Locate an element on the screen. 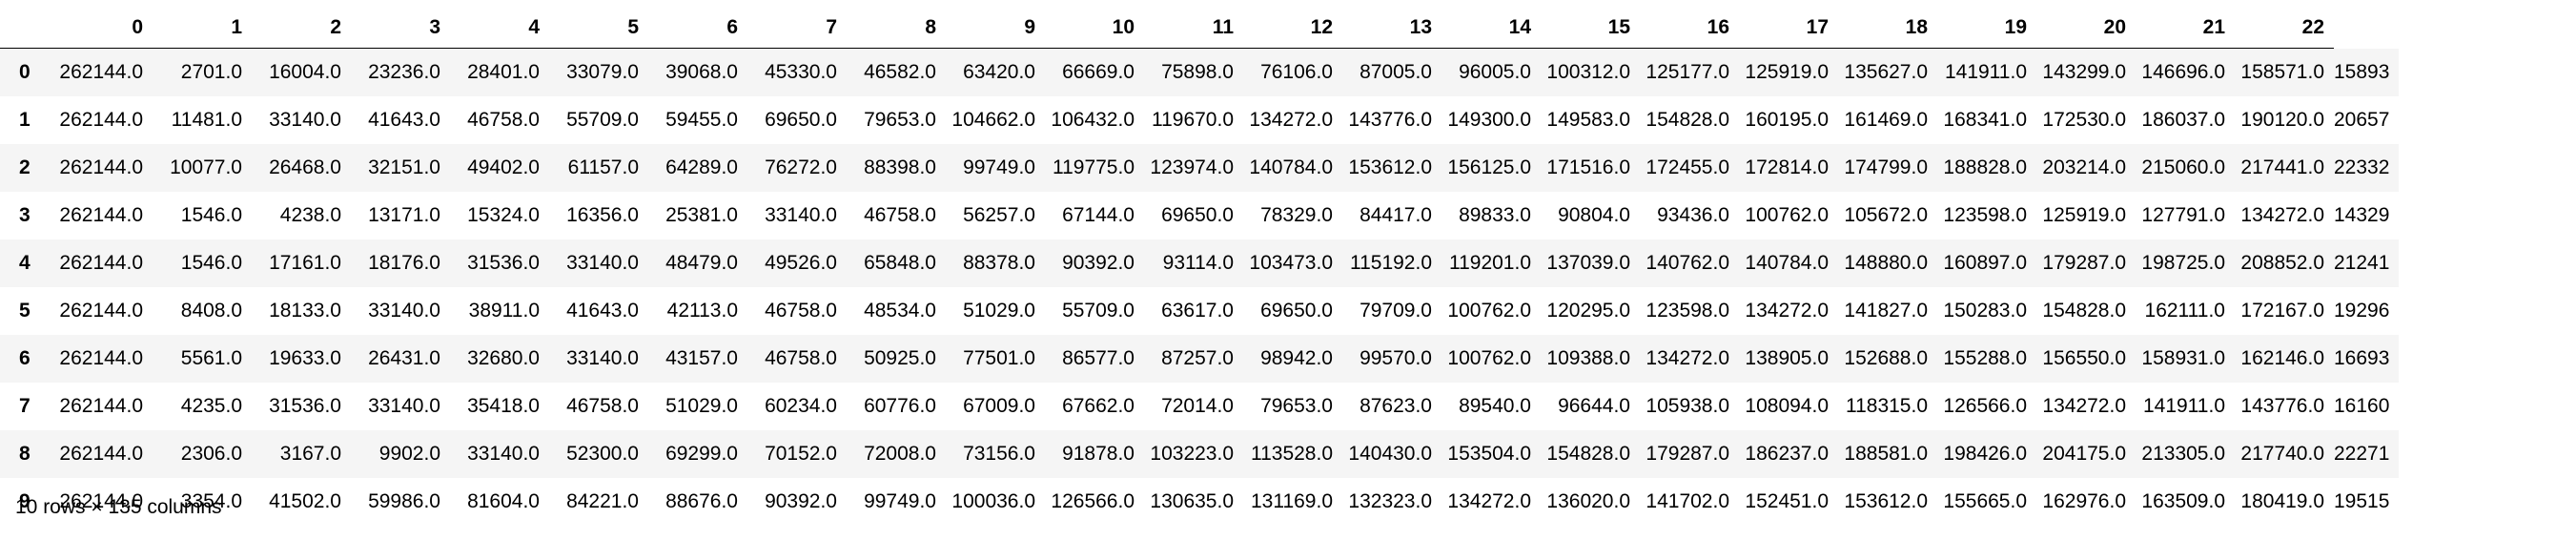 This screenshot has height=540, width=2576. table-cell: 100036.0 is located at coordinates (993, 501).